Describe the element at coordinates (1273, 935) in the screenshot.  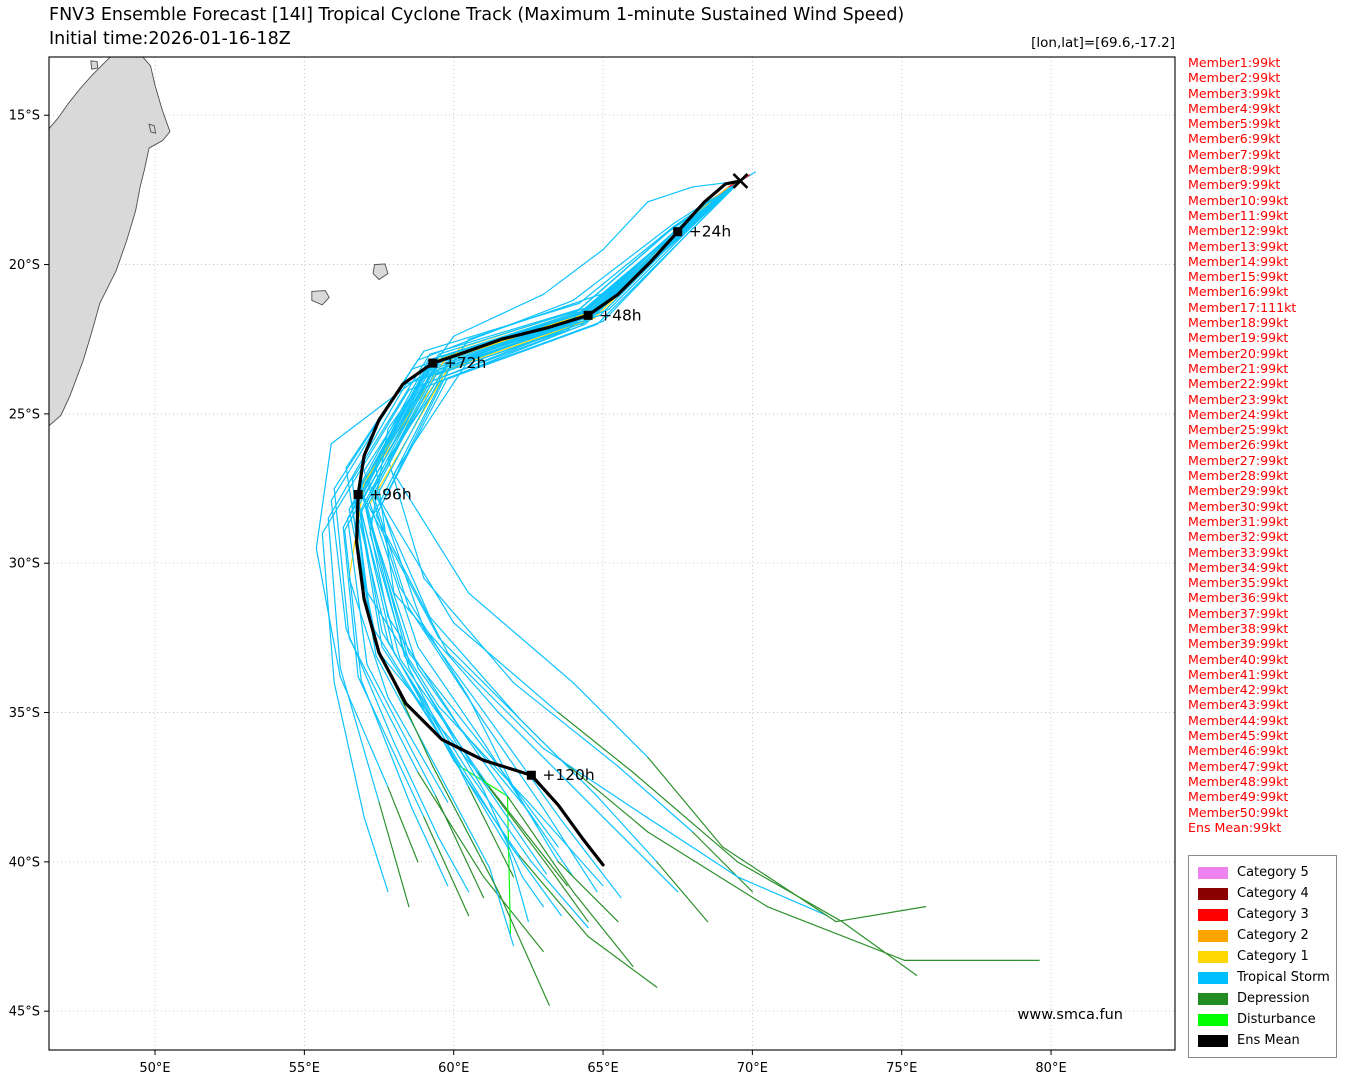
I see `legend-label: Category 2` at that location.